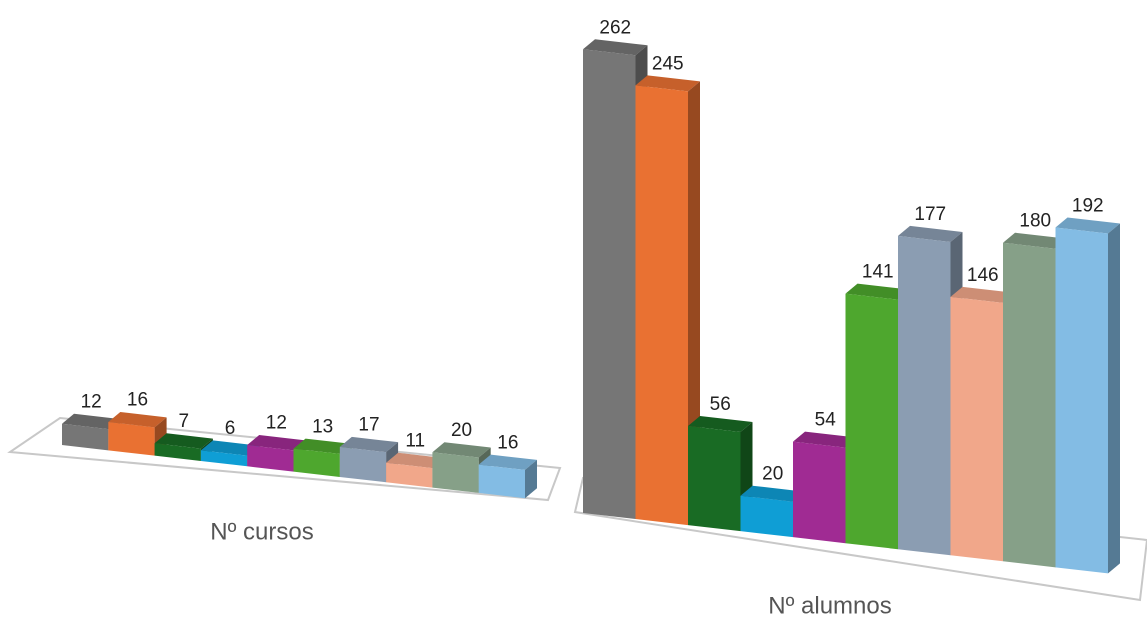  I want to click on data-label: 7, so click(183, 421).